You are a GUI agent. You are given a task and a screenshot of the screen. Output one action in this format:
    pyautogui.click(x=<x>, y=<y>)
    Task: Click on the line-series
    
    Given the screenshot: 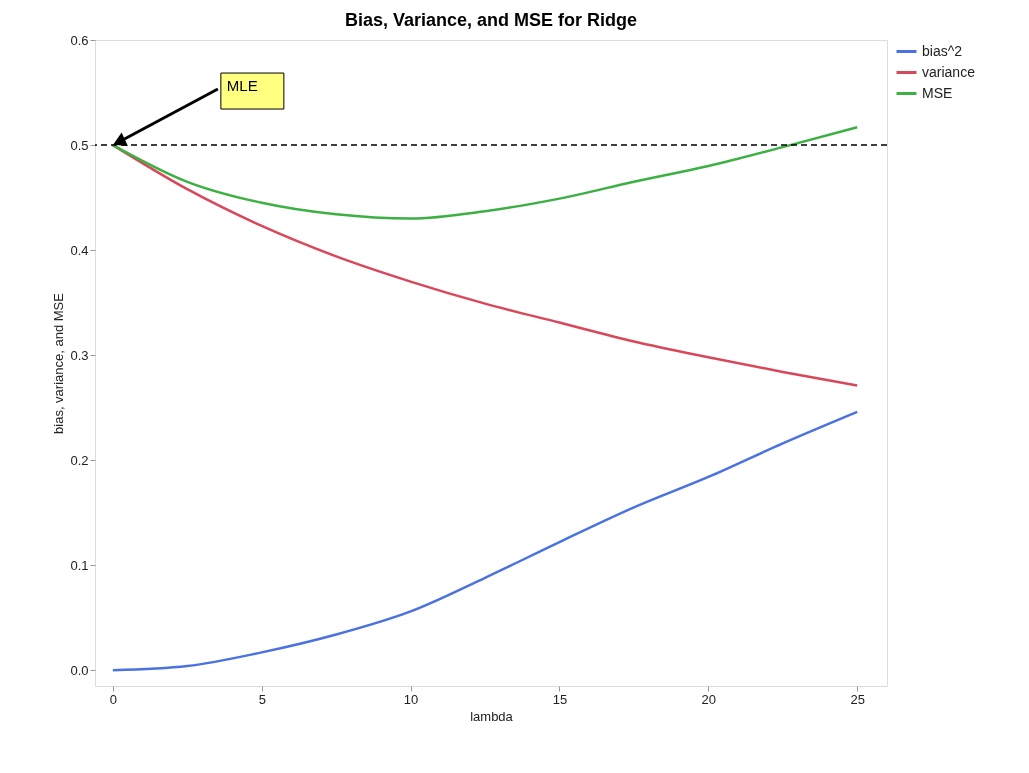 What is the action you would take?
    pyautogui.click(x=485, y=172)
    